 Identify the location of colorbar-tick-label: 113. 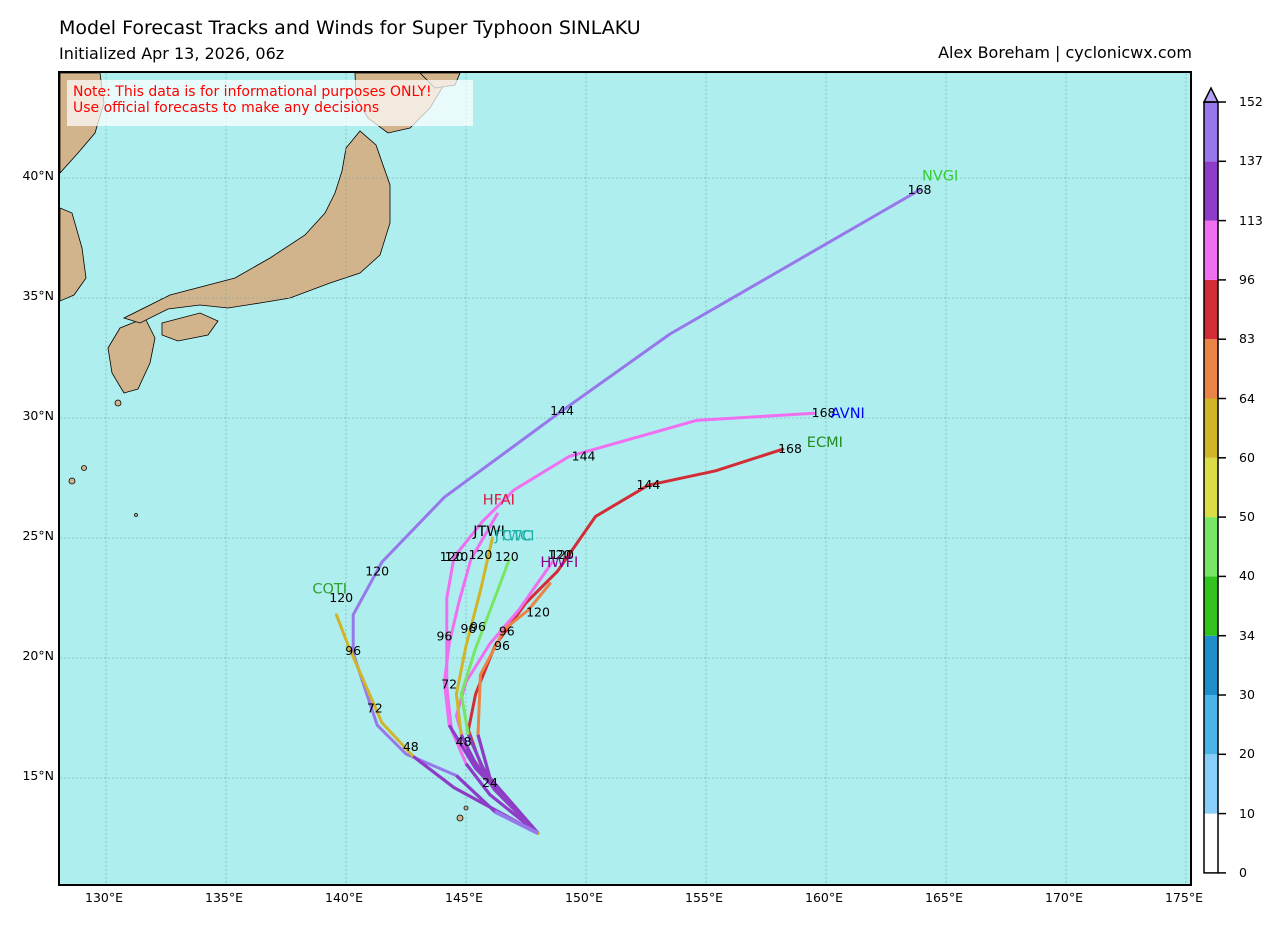
(1251, 220).